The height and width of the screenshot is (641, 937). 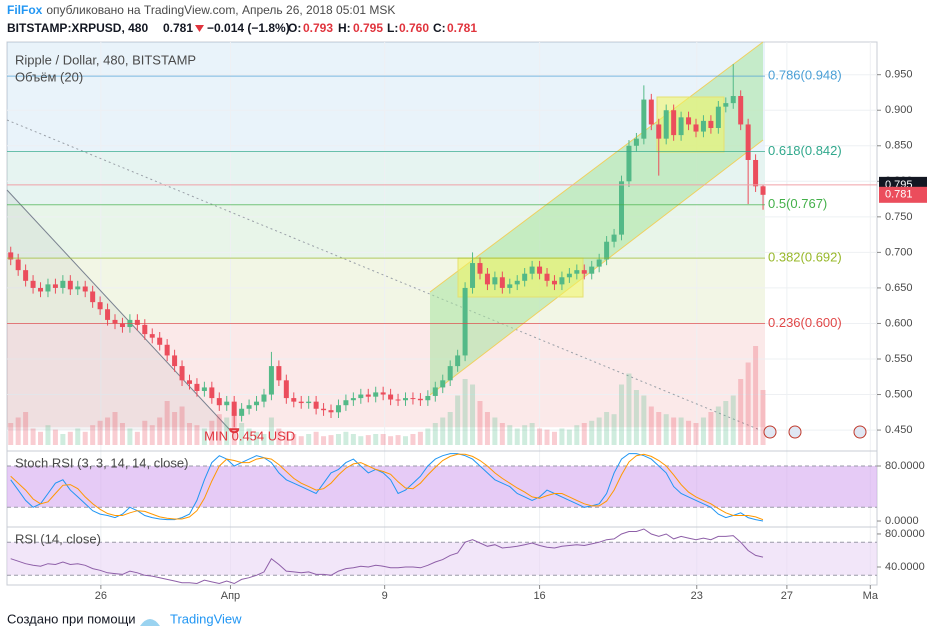 What do you see at coordinates (899, 359) in the screenshot?
I see `y-tick-label: 0.550` at bounding box center [899, 359].